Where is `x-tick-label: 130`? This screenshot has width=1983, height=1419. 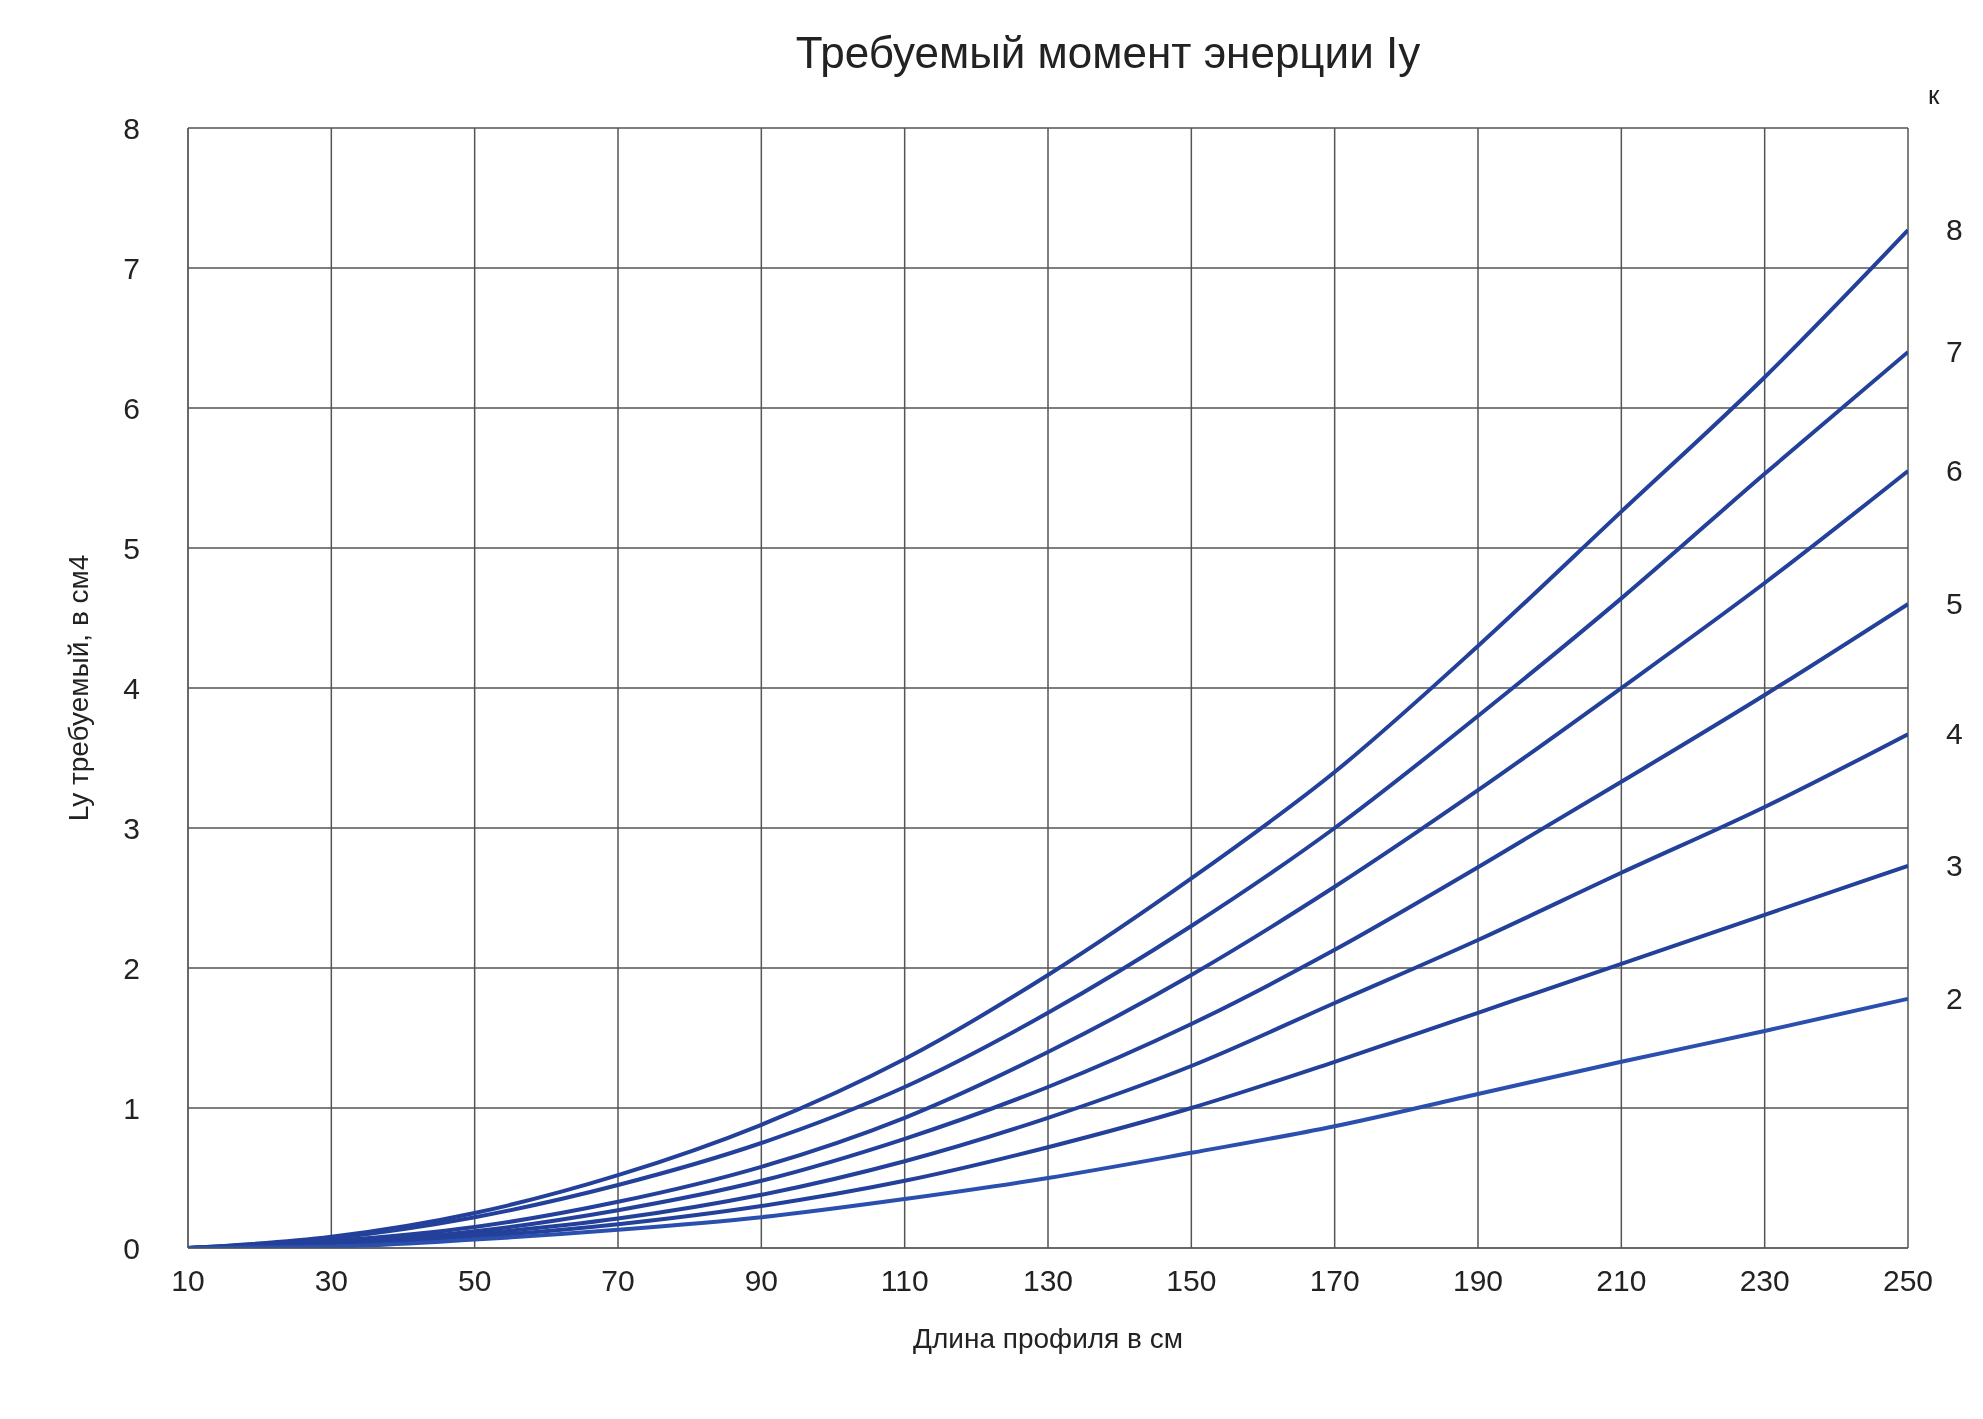
x-tick-label: 130 is located at coordinates (1048, 1281).